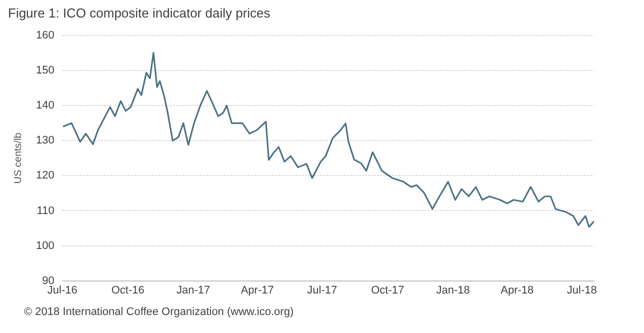  Describe the element at coordinates (517, 290) in the screenshot. I see `x-tick-label: Apr-18` at that location.